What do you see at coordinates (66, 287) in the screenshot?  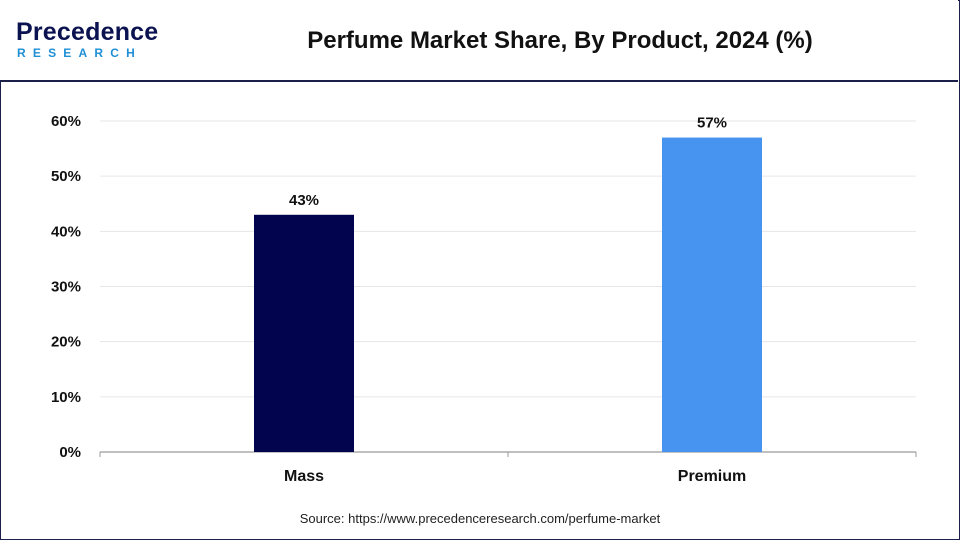 I see `y-tick-label: 30%` at bounding box center [66, 287].